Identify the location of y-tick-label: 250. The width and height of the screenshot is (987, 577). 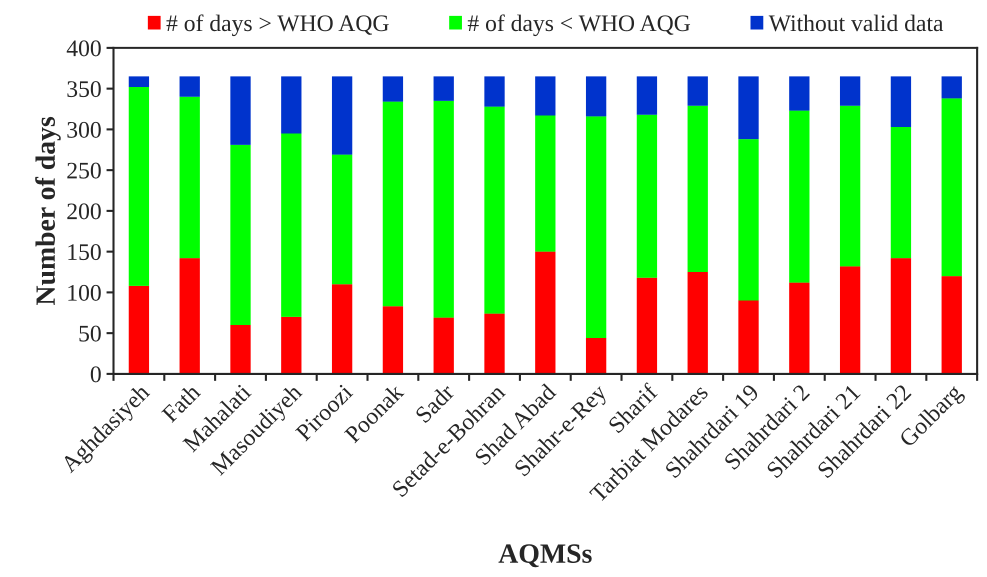
(84, 170).